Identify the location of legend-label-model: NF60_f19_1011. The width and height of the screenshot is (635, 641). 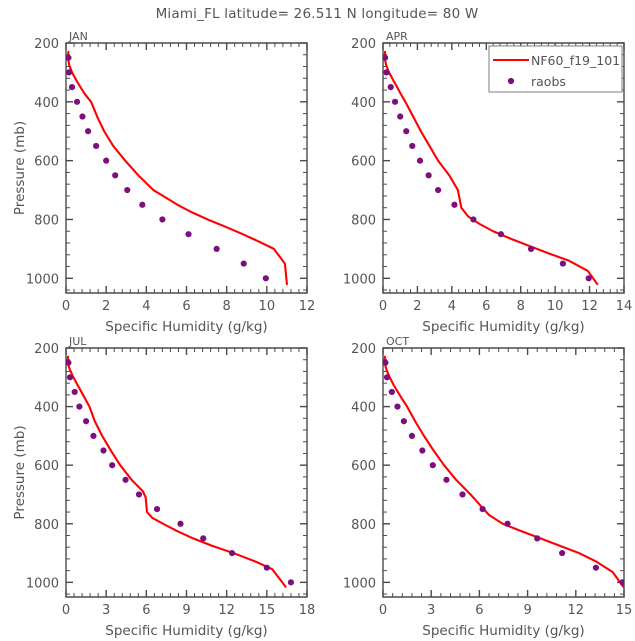
(579, 60).